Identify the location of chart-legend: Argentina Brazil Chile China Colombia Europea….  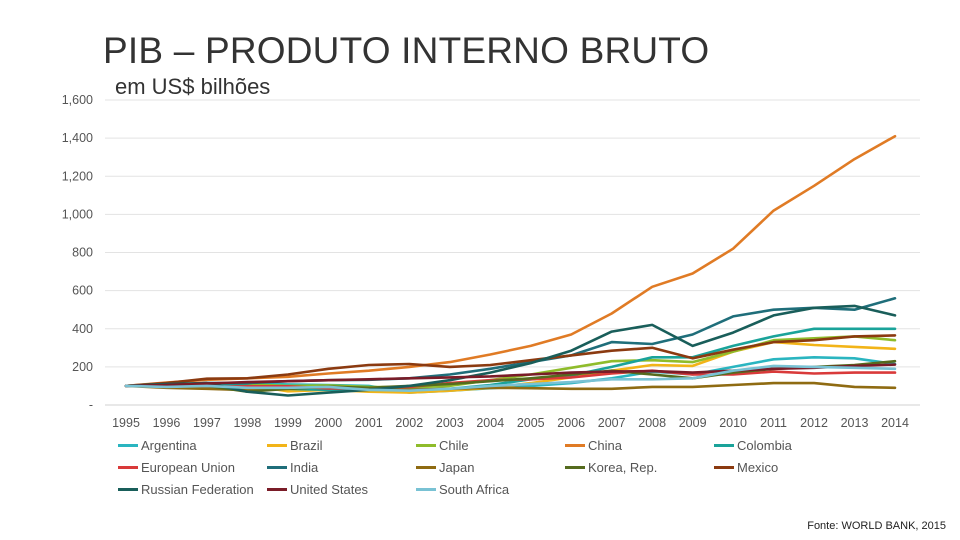
(528, 467).